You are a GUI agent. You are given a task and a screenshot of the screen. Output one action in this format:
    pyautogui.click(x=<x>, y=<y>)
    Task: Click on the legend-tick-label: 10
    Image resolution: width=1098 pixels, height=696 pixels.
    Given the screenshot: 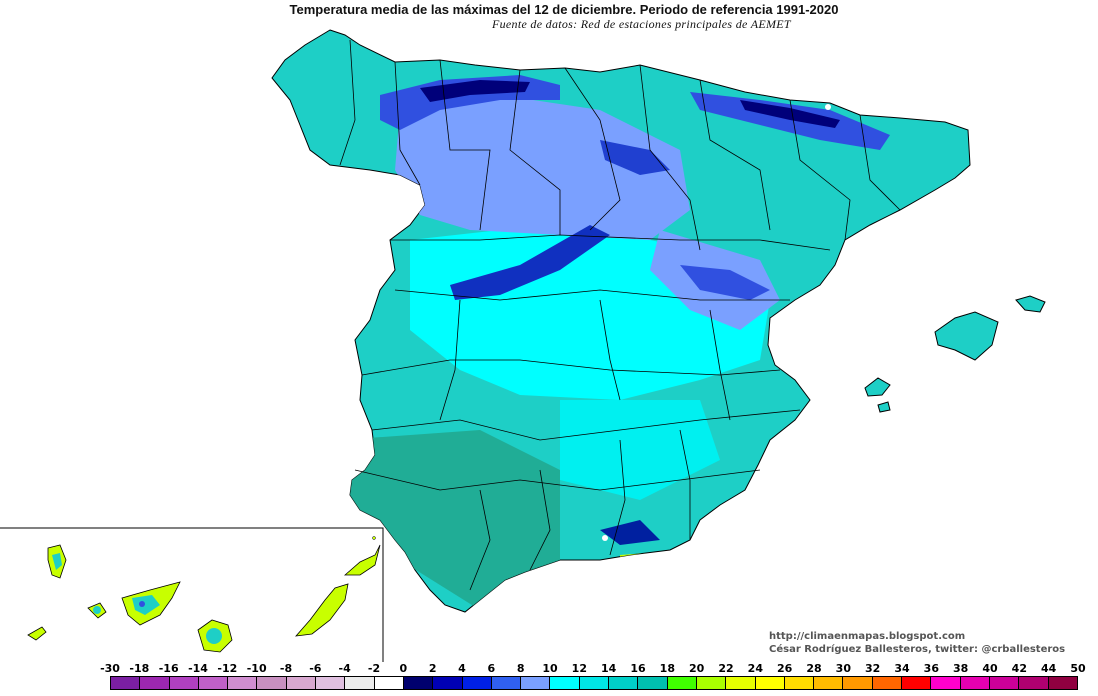 What is the action you would take?
    pyautogui.click(x=550, y=668)
    